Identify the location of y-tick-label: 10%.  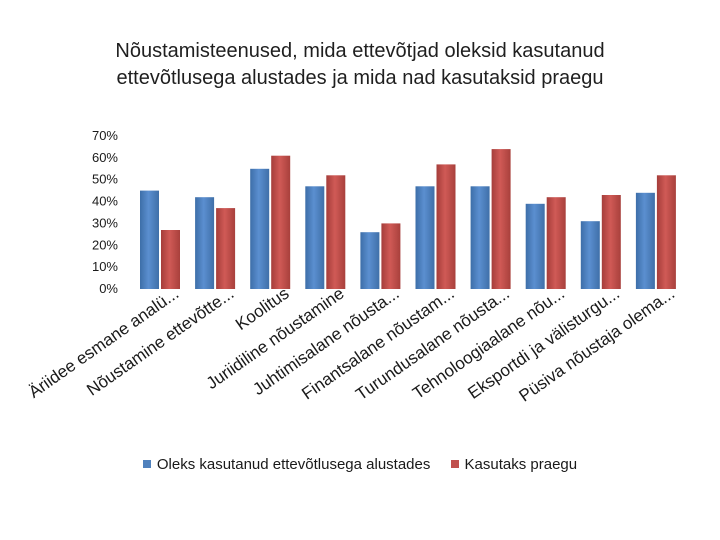
(105, 266).